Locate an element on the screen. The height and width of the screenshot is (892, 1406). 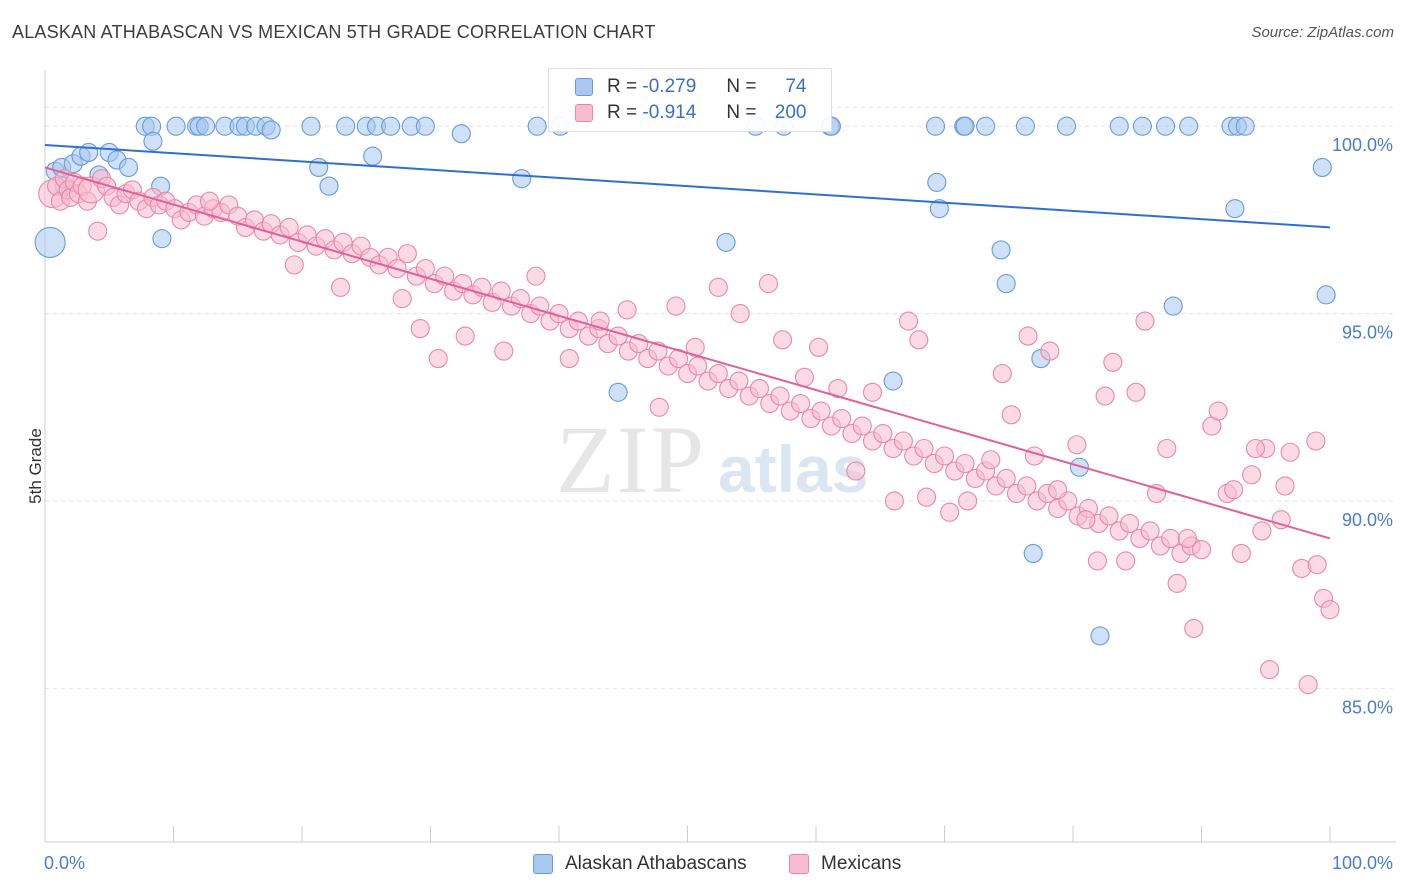
bottom-legend-swatch-mexicans is located at coordinates (799, 864).